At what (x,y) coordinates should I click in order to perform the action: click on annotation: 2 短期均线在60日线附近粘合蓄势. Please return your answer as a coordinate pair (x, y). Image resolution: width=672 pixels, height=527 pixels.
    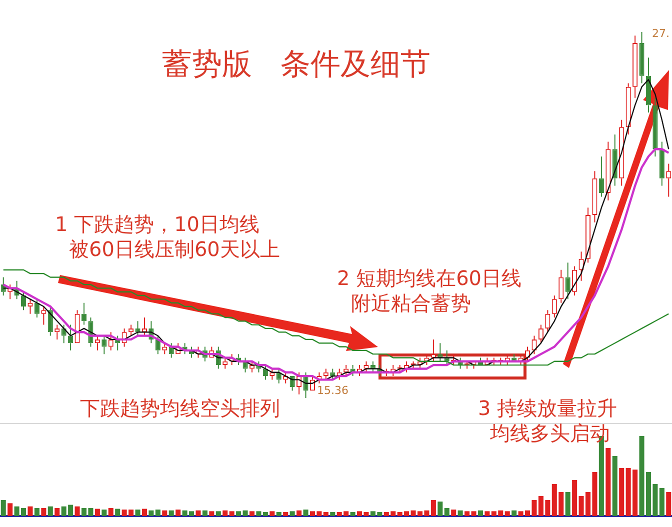
    Looking at the image, I should click on (429, 291).